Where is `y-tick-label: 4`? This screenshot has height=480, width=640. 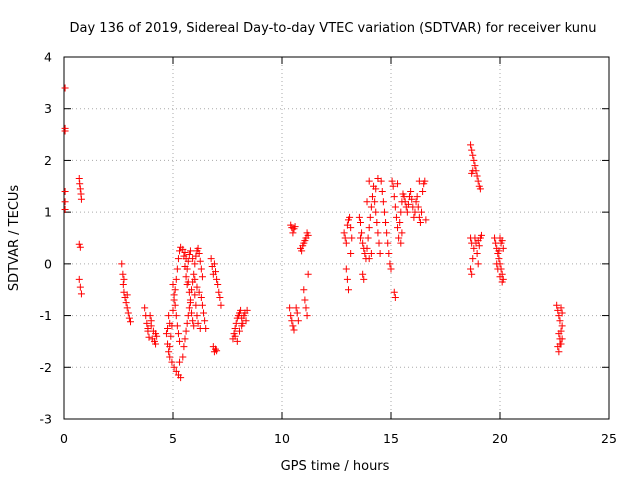
y-tick-label: 4 is located at coordinates (48, 57).